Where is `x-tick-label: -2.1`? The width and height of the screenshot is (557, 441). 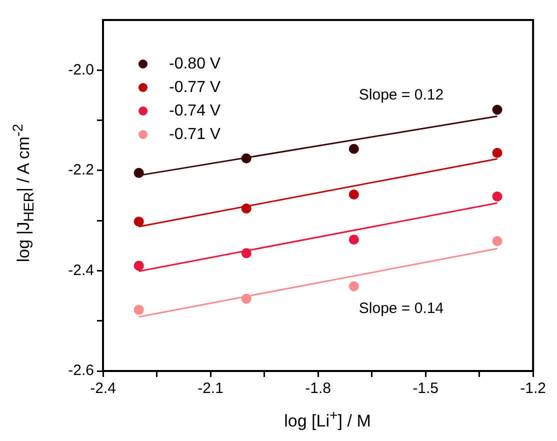
x-tick-label: -2.1 is located at coordinates (211, 389).